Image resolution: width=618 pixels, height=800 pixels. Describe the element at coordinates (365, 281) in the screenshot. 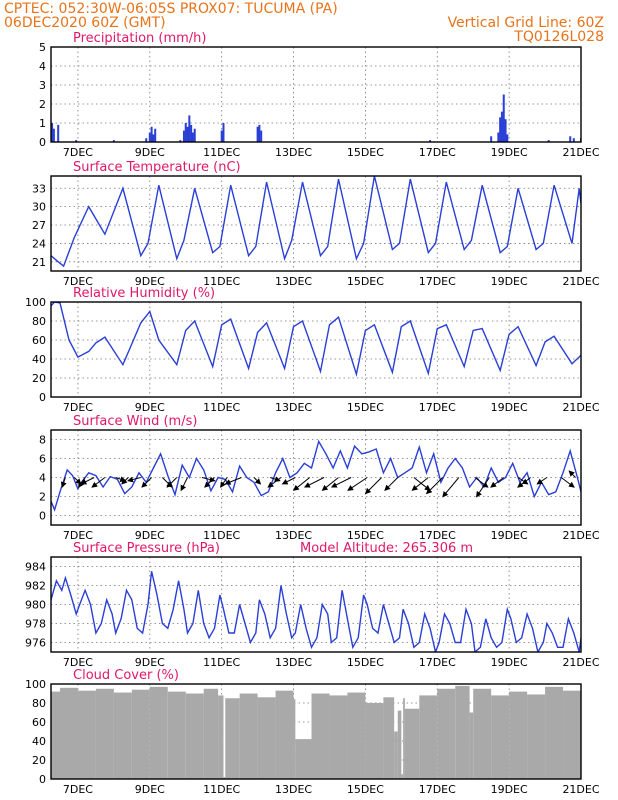

I see `temp-x-tick-label: 15DEC` at that location.